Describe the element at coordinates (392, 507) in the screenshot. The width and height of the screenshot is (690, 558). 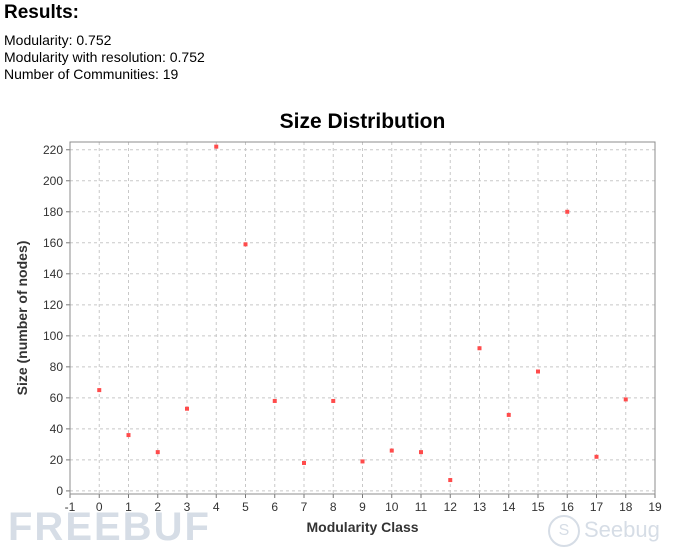
I see `x-tick-label: 10` at that location.